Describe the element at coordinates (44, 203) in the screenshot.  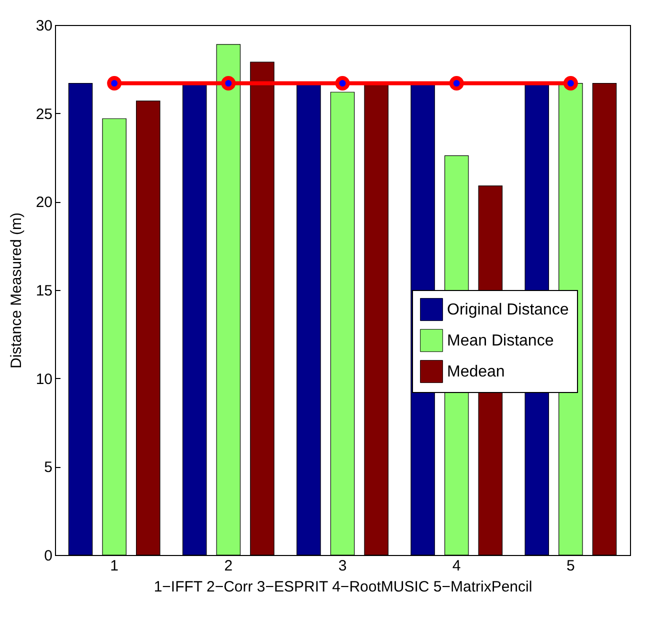
I see `y-tick-label: 20` at that location.